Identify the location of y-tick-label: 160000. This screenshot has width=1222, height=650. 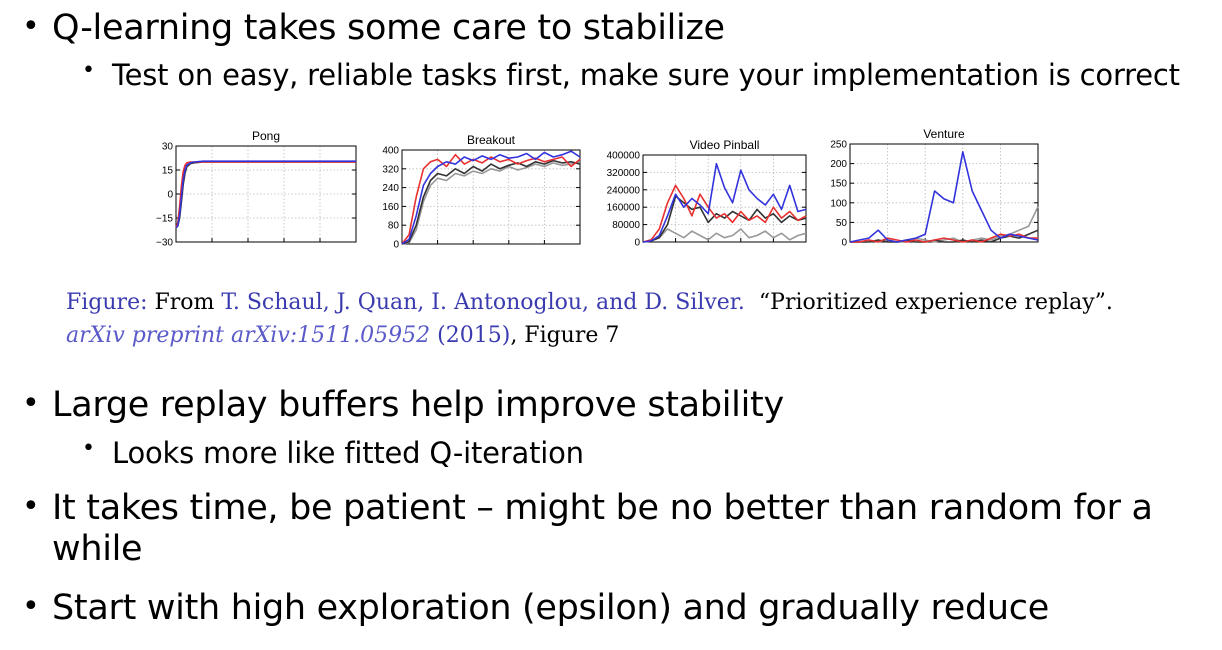
(624, 208).